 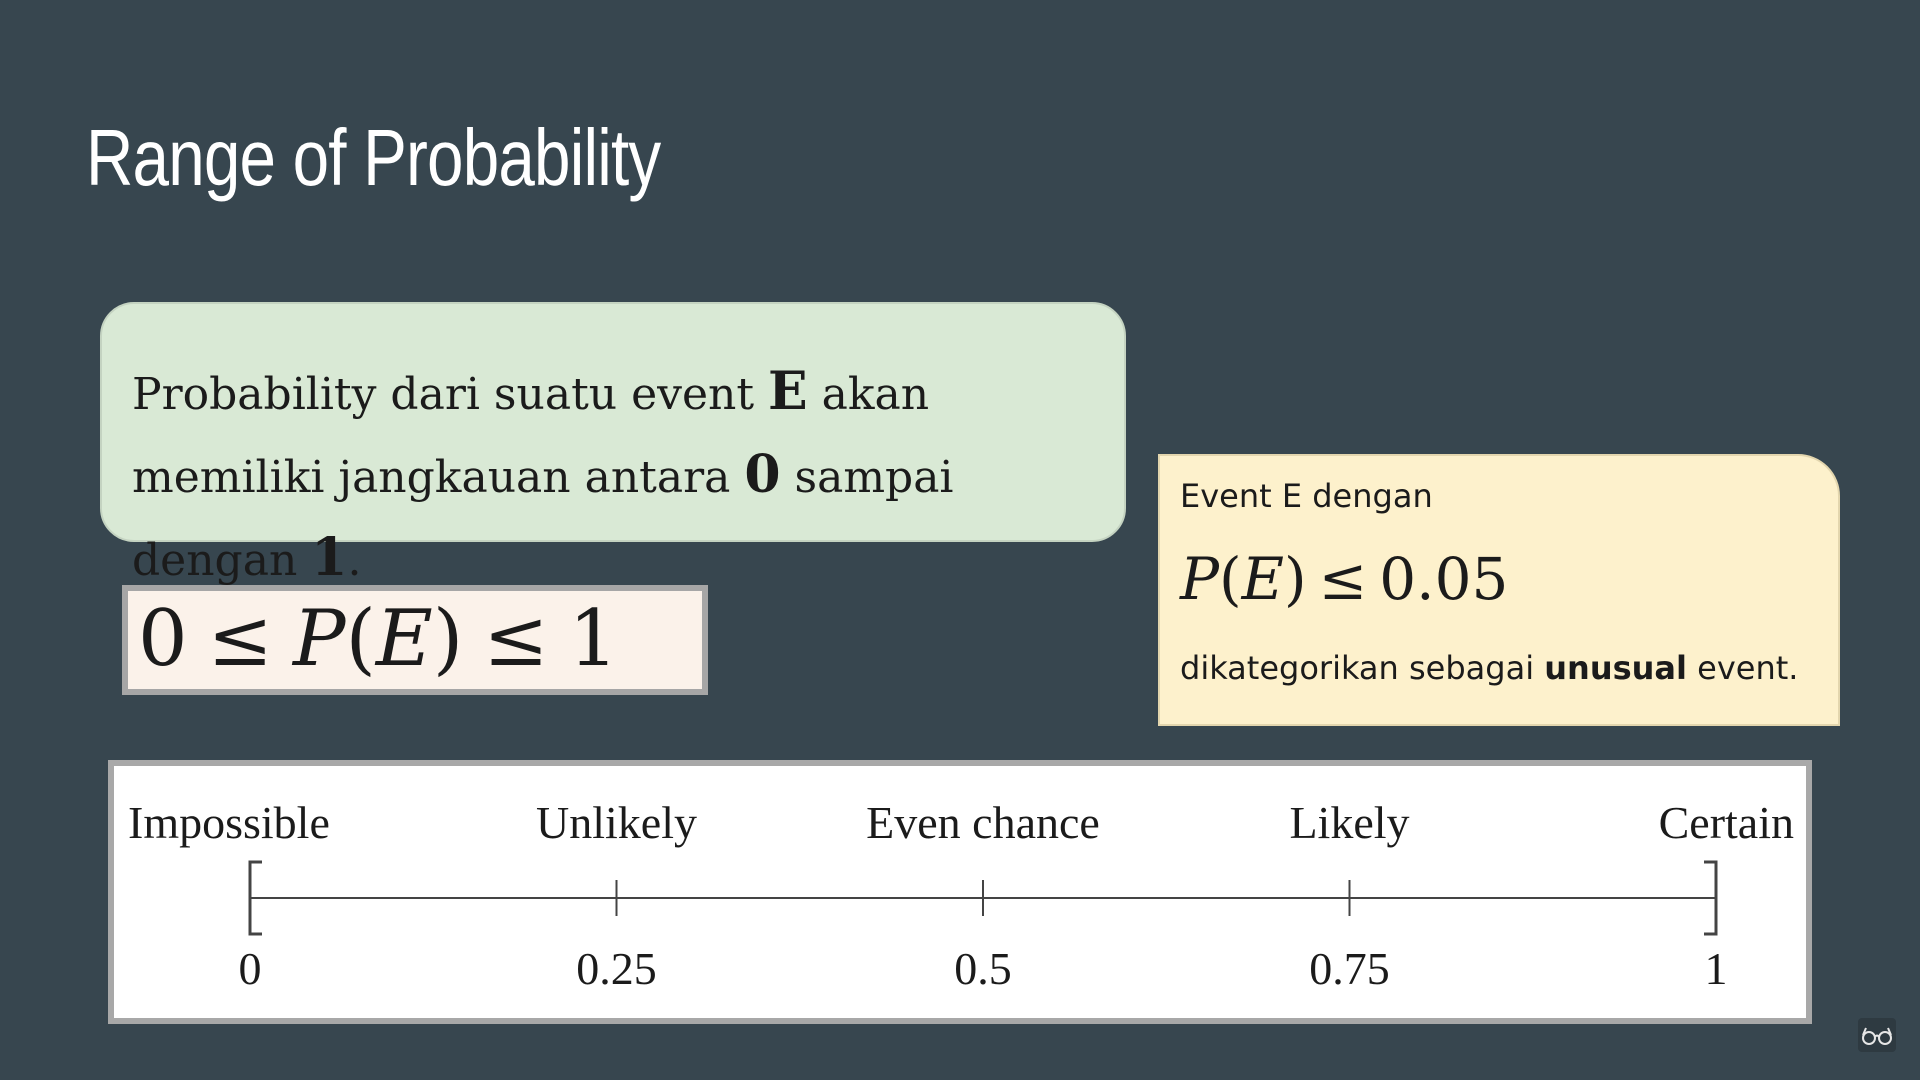 I want to click on scale-category-label: Even chance, so click(x=983, y=822).